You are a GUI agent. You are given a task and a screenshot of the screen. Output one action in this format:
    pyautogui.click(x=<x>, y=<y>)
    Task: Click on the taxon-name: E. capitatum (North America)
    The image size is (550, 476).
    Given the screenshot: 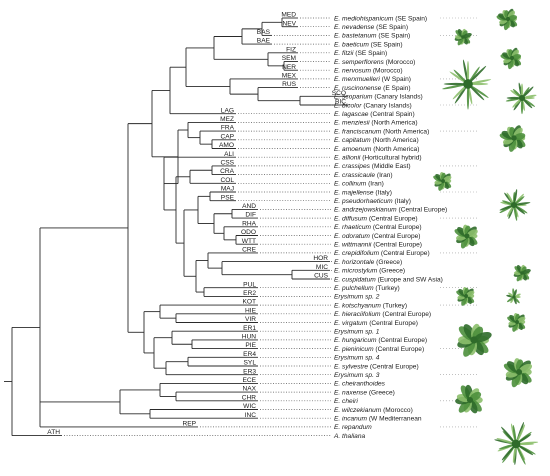 What is the action you would take?
    pyautogui.click(x=376, y=140)
    